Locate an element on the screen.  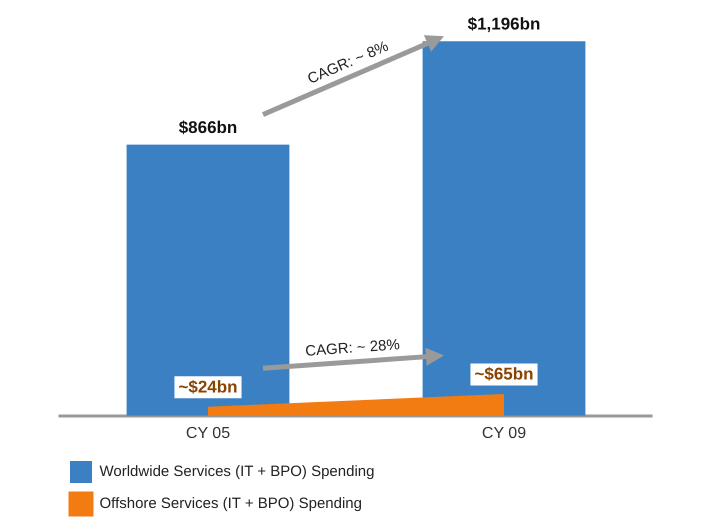
data-label: $1,196bn is located at coordinates (504, 24).